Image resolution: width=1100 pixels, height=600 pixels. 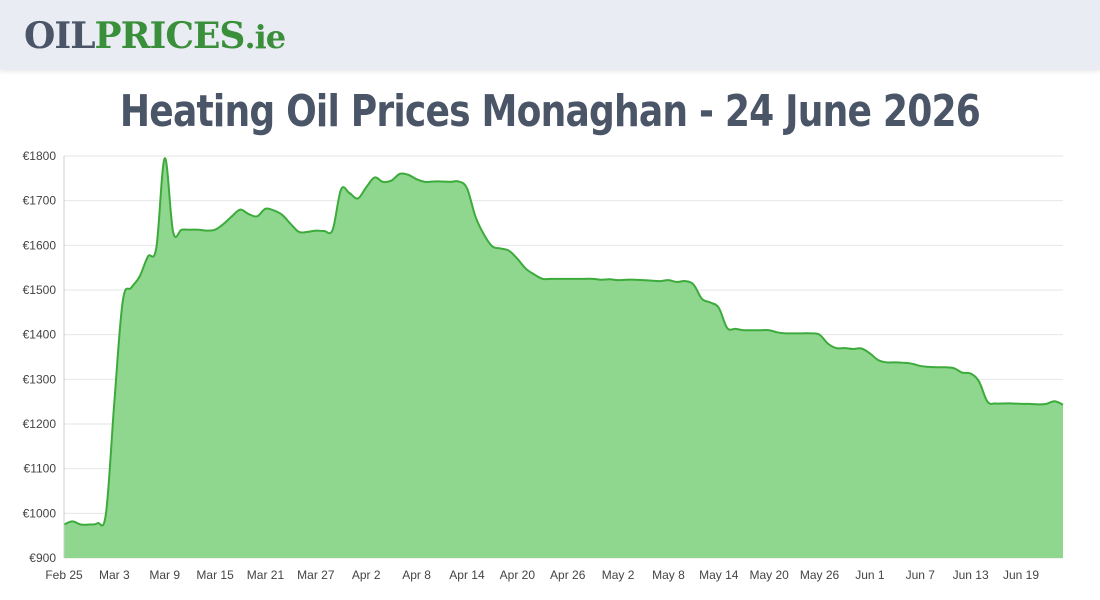 I want to click on x-tick-label: Jun 19, so click(x=1021, y=575).